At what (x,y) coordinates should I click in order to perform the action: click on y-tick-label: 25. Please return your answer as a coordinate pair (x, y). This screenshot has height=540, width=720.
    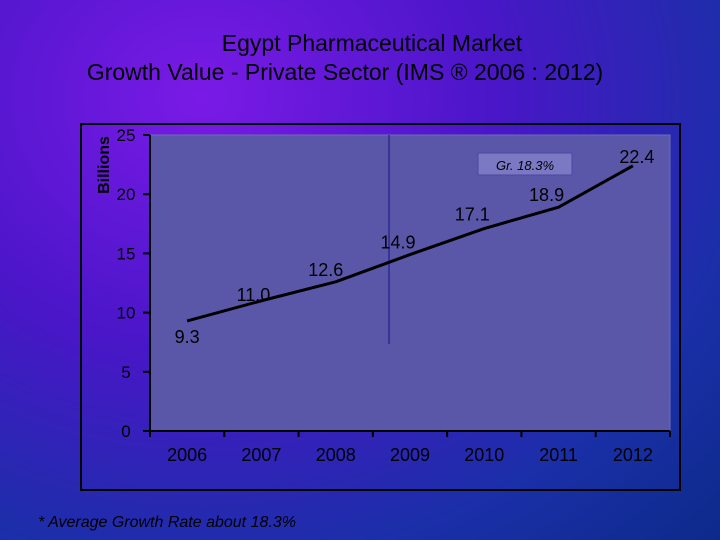
    Looking at the image, I should click on (126, 135).